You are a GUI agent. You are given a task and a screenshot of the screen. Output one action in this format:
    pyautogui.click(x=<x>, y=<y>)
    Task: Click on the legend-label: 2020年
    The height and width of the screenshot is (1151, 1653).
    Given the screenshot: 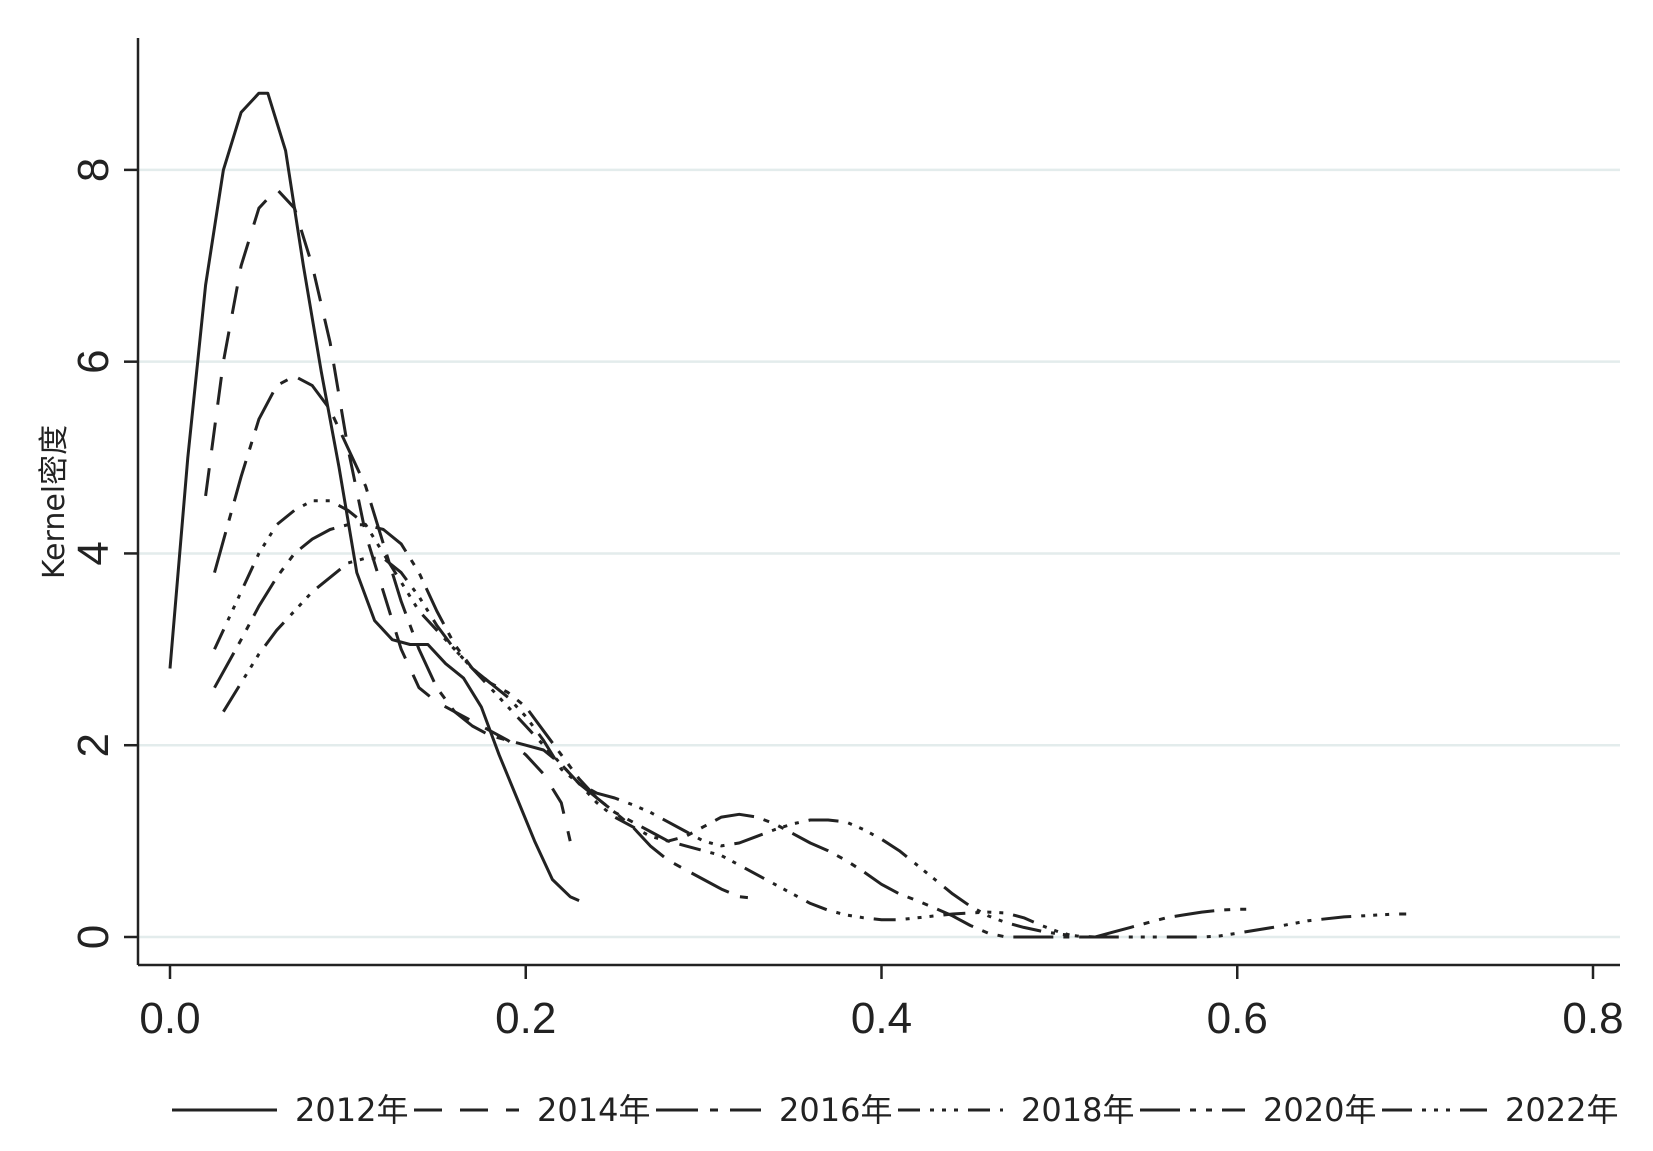 What is the action you would take?
    pyautogui.click(x=1319, y=1110)
    